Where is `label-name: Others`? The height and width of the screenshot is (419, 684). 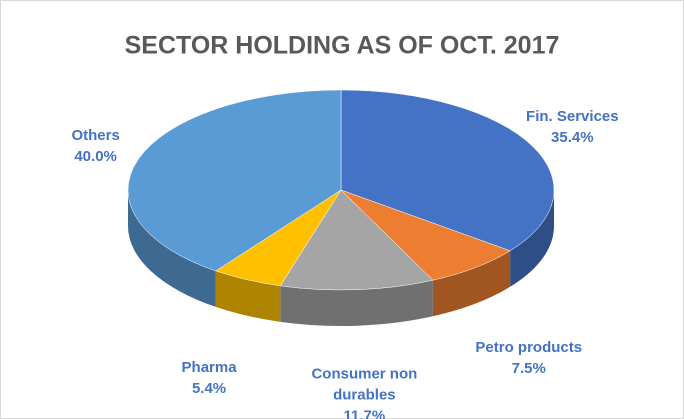 label-name: Others is located at coordinates (95, 136).